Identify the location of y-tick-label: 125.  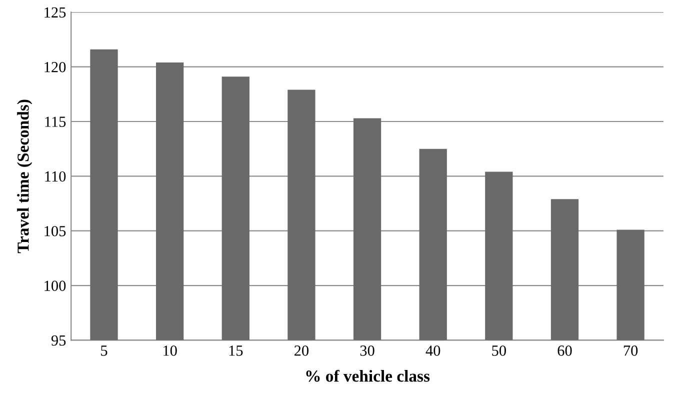
(55, 12).